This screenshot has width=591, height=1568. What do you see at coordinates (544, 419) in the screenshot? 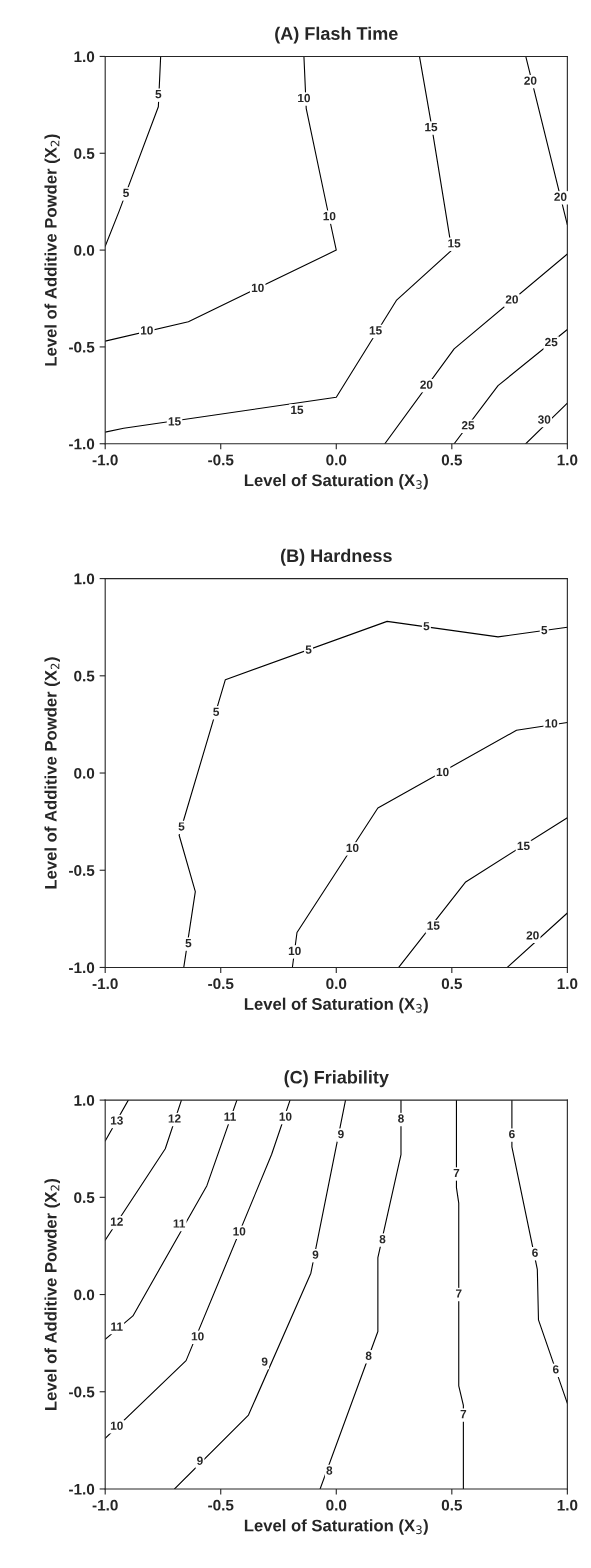
I see `annotation: 30` at bounding box center [544, 419].